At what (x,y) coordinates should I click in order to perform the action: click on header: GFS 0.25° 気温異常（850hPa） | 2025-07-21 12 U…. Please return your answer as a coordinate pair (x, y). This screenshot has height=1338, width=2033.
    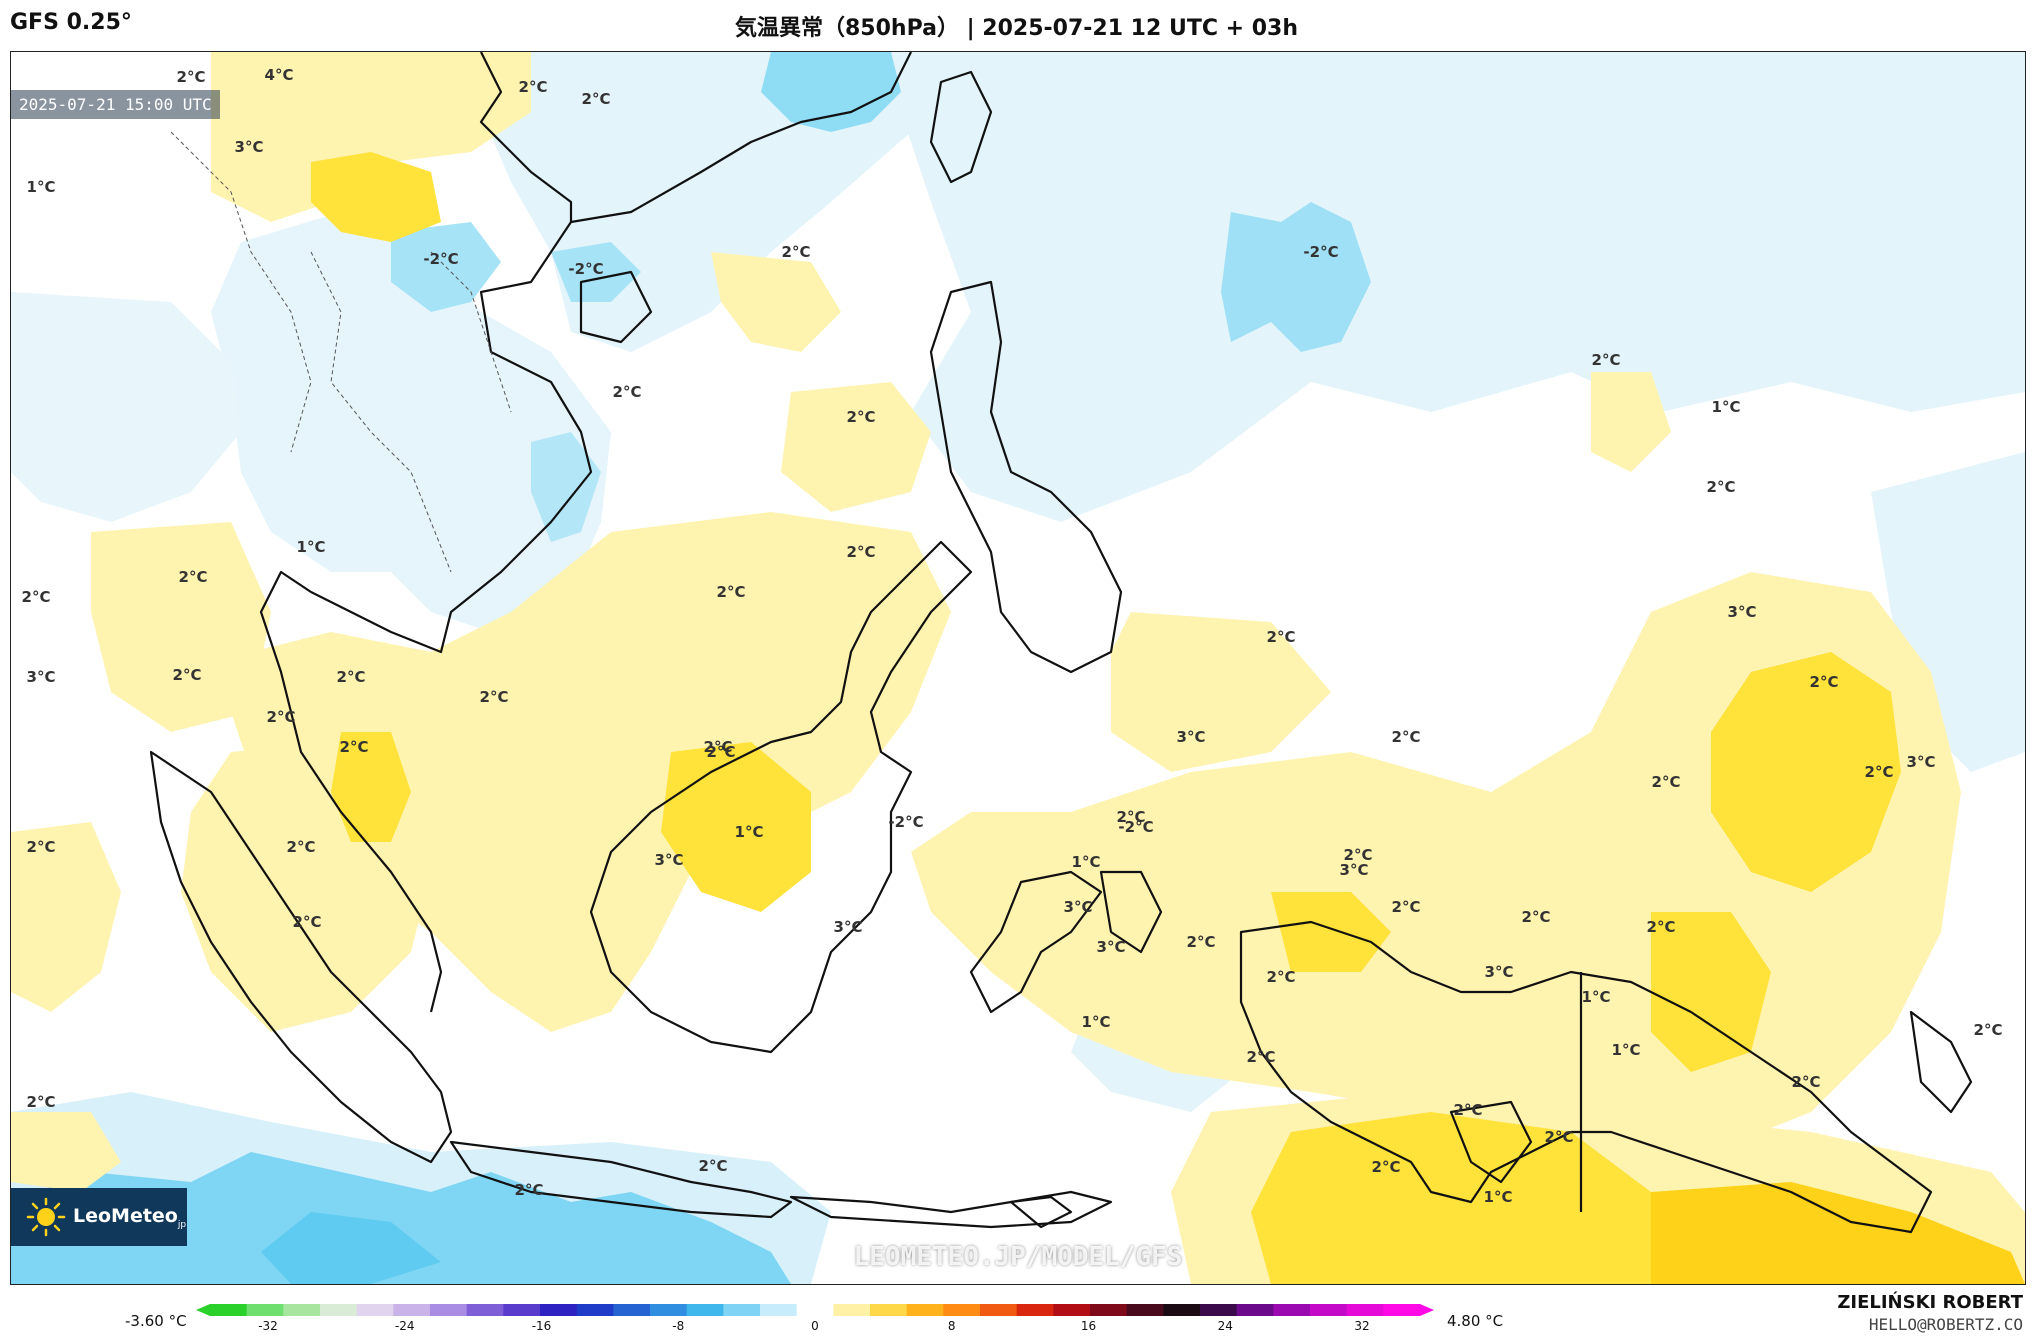
    Looking at the image, I should click on (1016, 25).